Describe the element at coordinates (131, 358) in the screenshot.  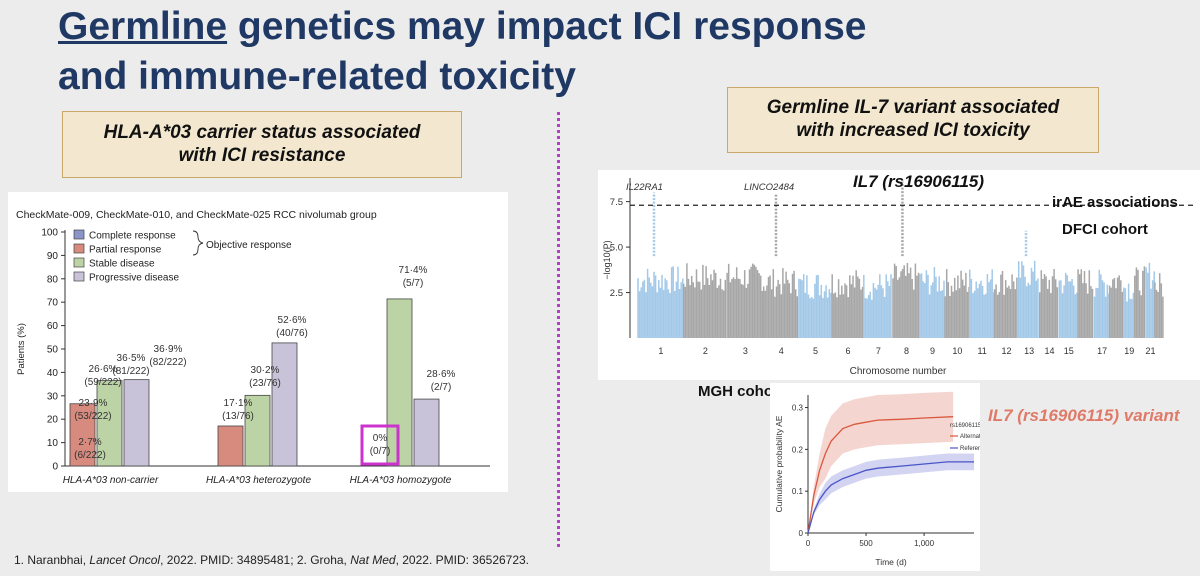
I see `data-label-stable: 36·5%` at that location.